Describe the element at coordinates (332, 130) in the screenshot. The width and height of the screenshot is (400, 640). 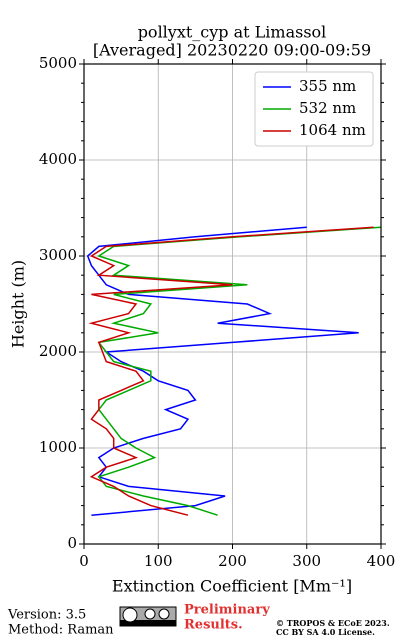
I see `legend-label: 1064 nm` at that location.